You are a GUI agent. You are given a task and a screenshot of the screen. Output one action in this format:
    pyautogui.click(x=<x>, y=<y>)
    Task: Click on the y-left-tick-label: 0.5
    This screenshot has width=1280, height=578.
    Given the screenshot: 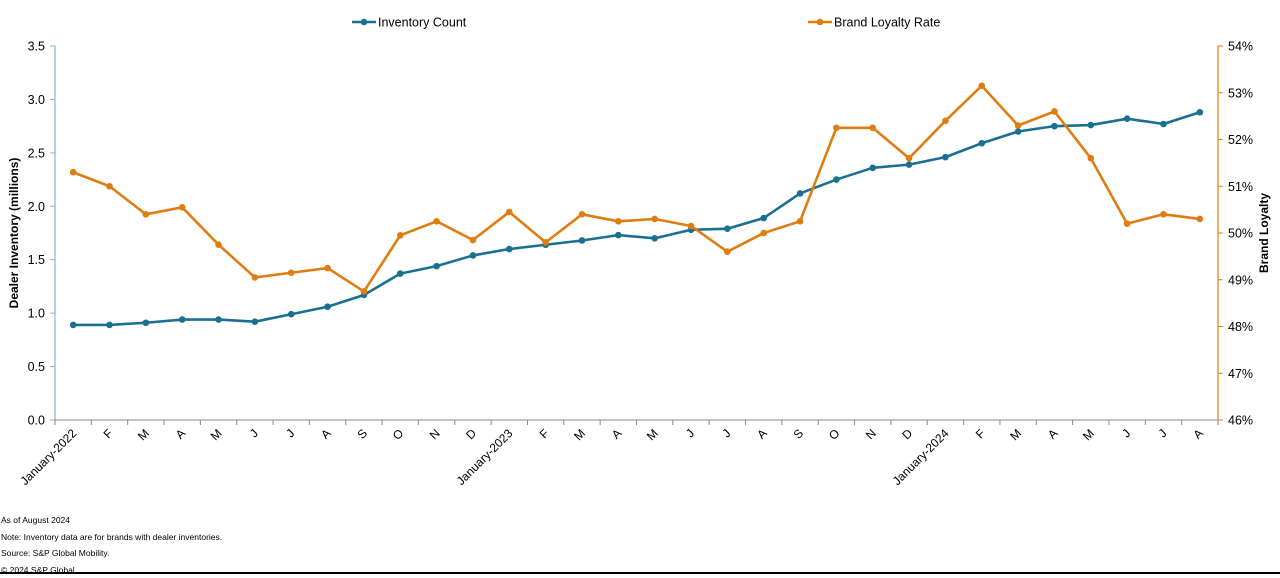 What is the action you would take?
    pyautogui.click(x=36, y=367)
    